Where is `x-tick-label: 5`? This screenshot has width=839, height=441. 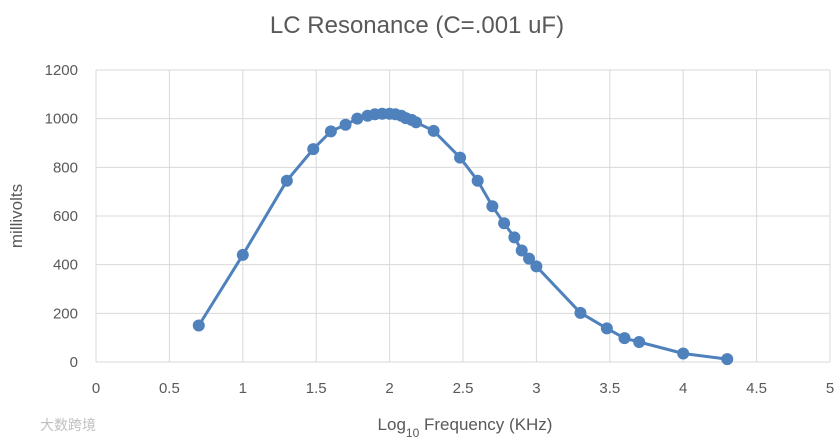 x-tick-label: 5 is located at coordinates (830, 388).